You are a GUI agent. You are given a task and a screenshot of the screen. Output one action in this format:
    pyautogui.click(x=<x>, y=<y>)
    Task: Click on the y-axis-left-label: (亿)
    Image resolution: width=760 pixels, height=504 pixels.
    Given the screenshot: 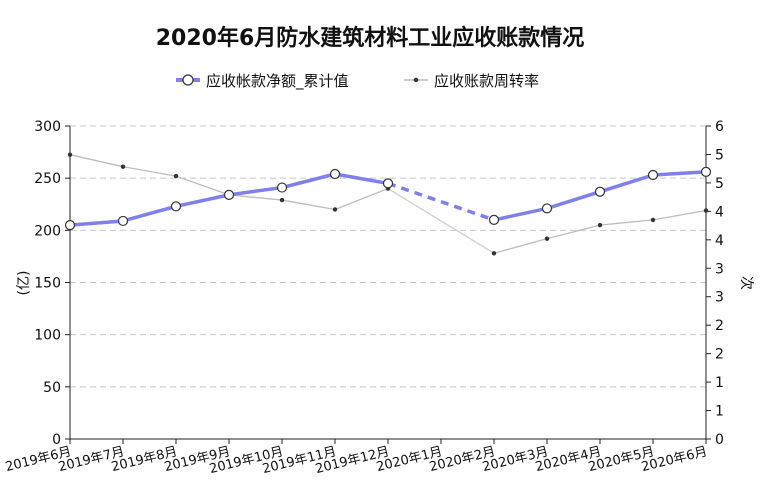 What is the action you would take?
    pyautogui.click(x=24, y=283)
    